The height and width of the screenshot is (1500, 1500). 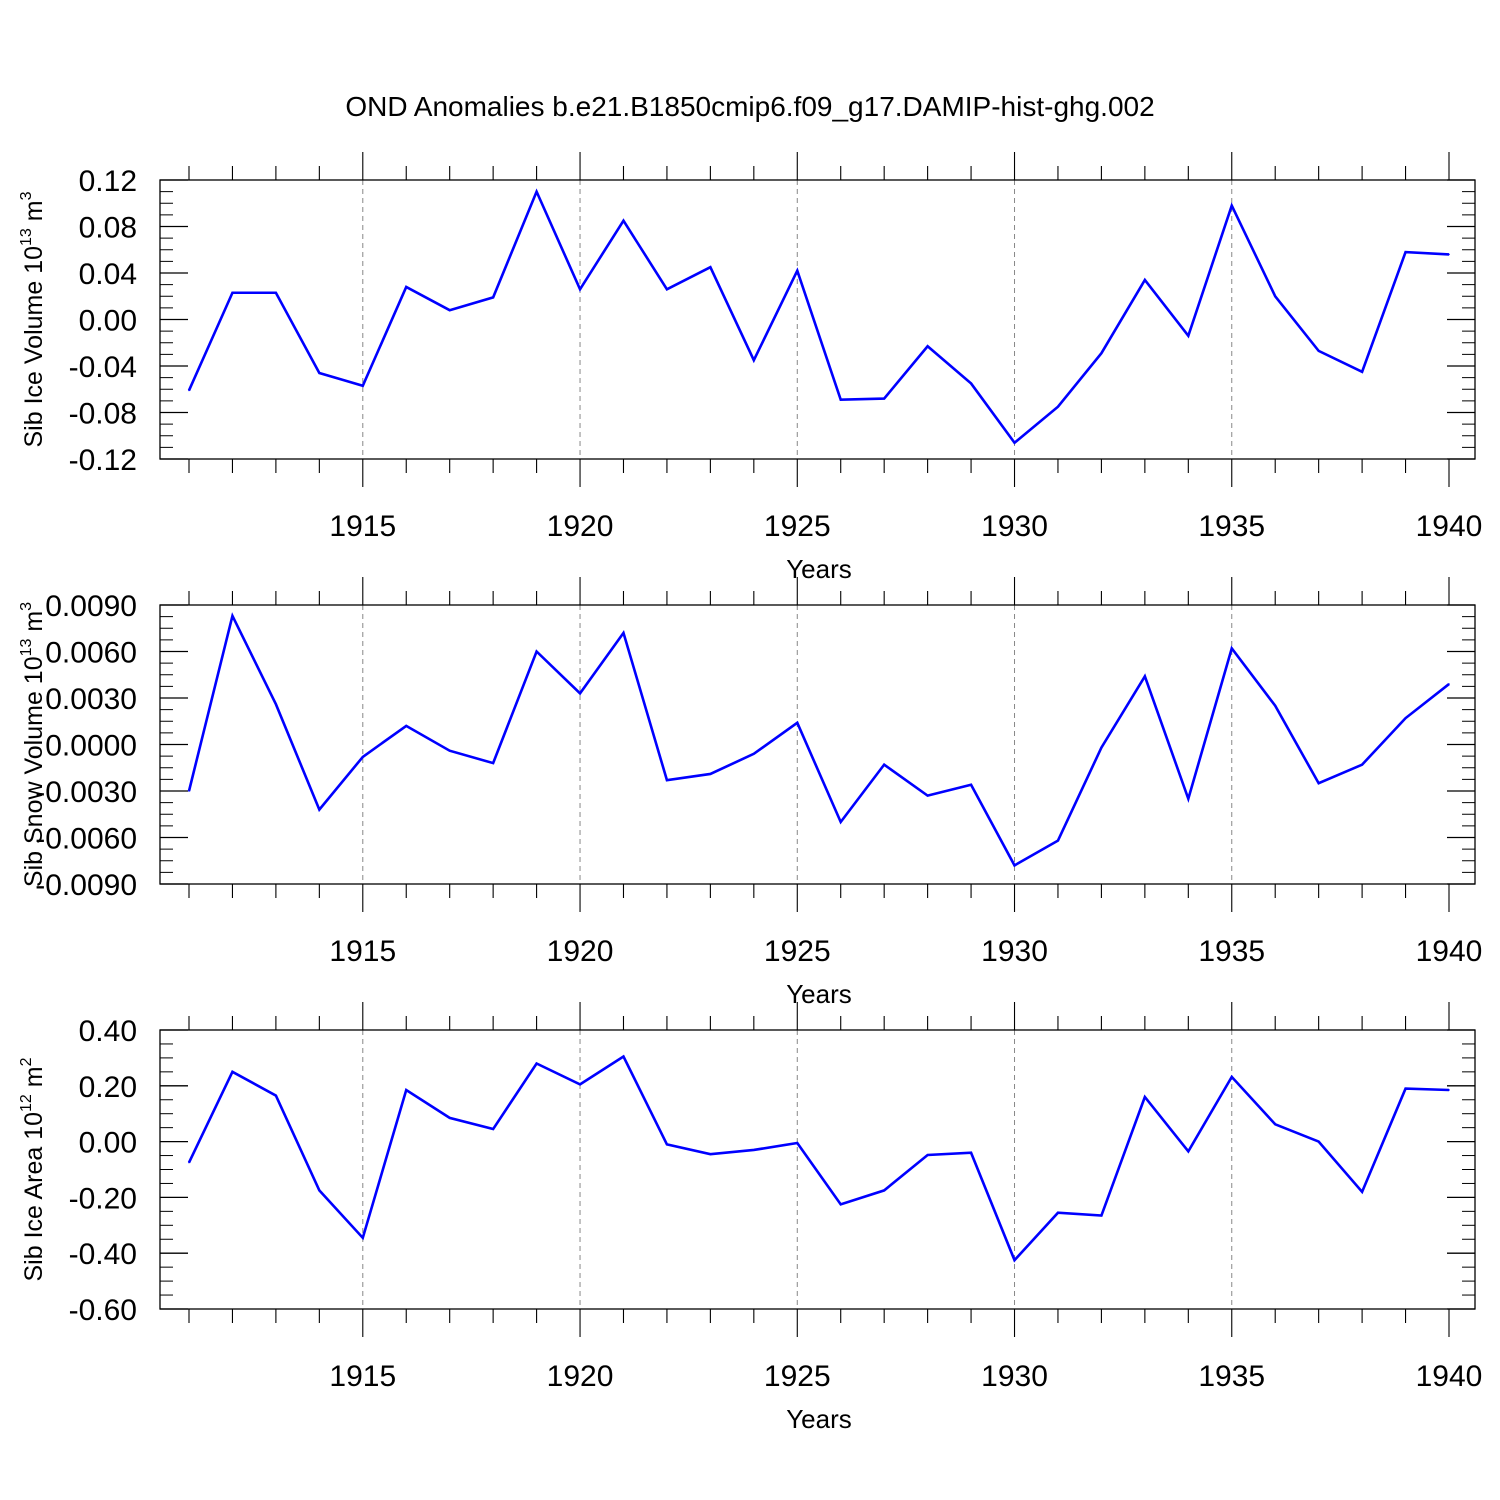 I want to click on y-tick-label: 0.0000, so click(x=91, y=746).